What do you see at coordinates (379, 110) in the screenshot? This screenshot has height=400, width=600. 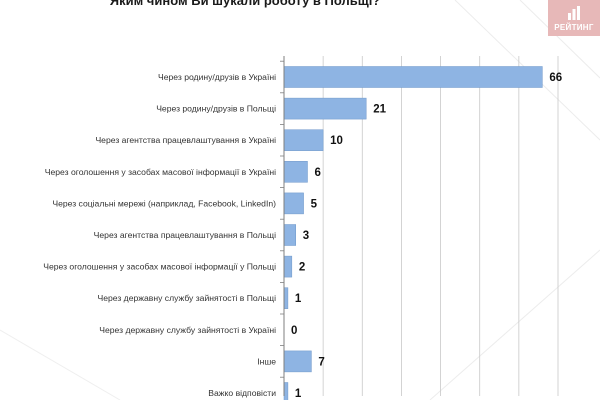 I see `value-label: 21` at bounding box center [379, 110].